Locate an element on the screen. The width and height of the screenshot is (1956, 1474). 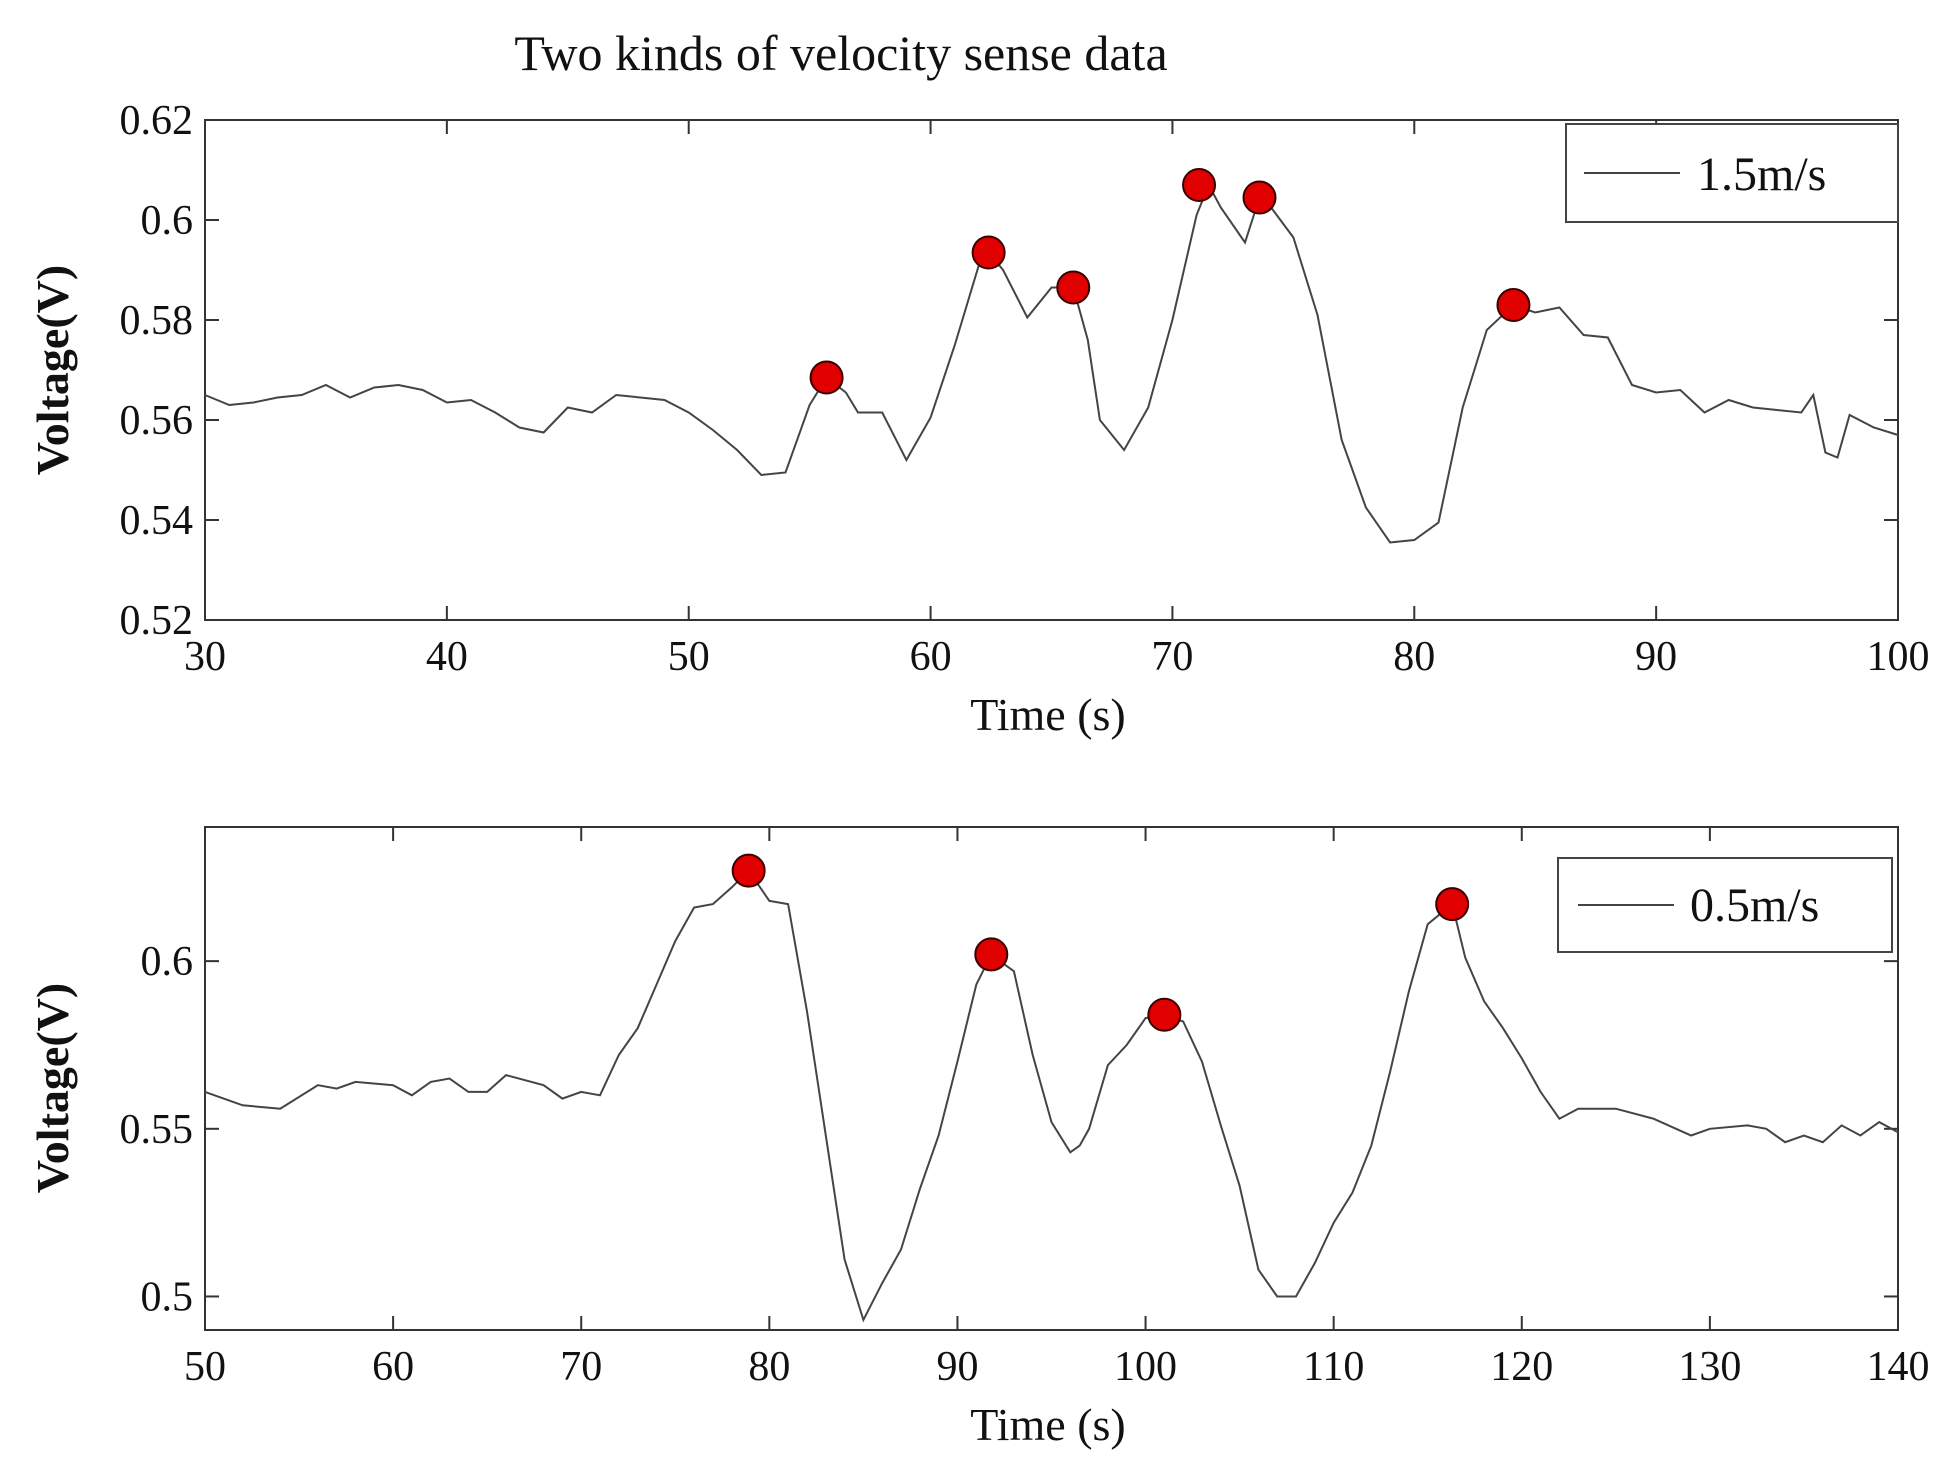
legend-1.5ms: 1.5m/s is located at coordinates (1732, 173).